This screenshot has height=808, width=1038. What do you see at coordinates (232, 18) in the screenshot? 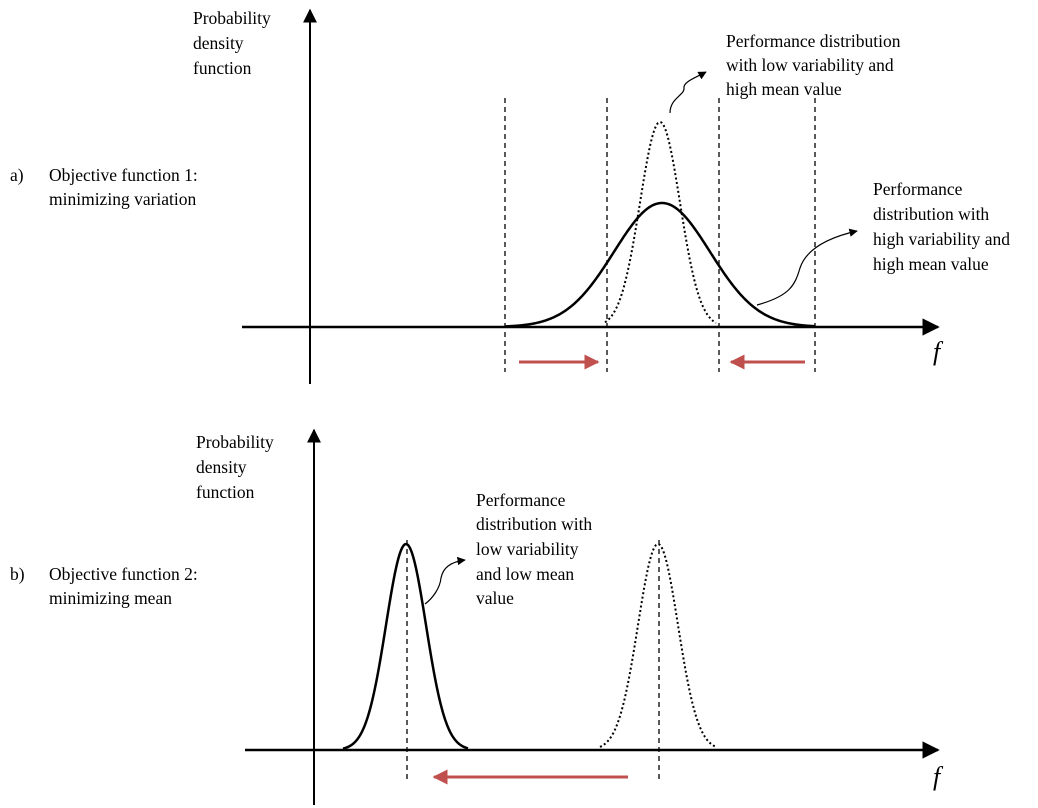
I see `panel-a-y-axis-label-line1: Probability` at bounding box center [232, 18].